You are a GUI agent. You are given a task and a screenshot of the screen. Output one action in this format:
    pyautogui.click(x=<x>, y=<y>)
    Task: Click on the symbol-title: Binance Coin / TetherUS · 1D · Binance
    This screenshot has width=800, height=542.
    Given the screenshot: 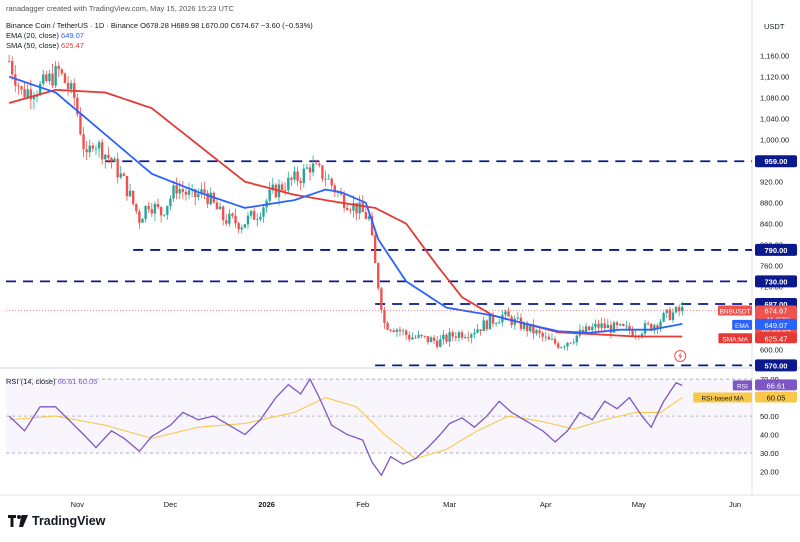 What is the action you would take?
    pyautogui.click(x=72, y=25)
    